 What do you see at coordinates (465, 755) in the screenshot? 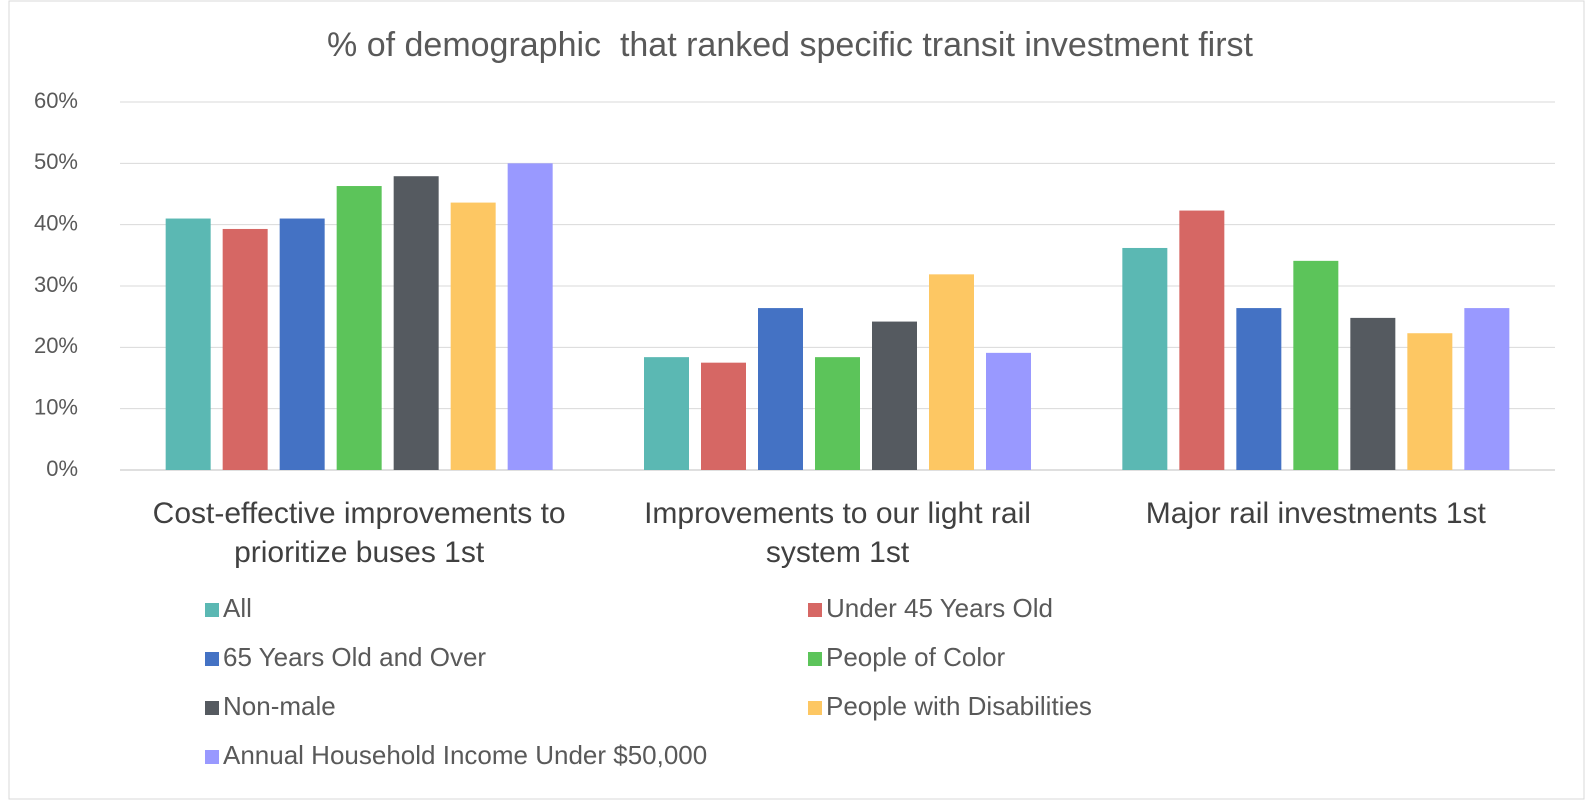
I see `legend-label: Annual Household Income Under $50,000` at bounding box center [465, 755].